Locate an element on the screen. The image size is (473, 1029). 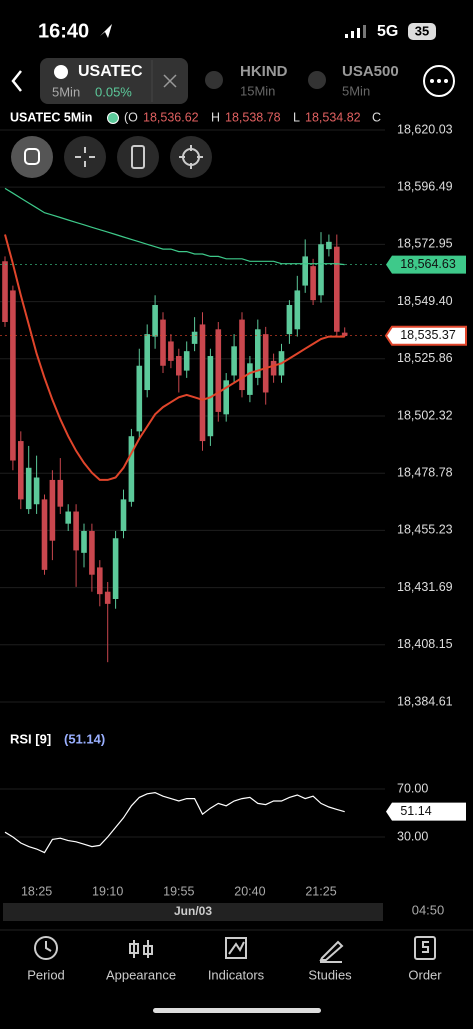
moving-average is located at coordinates (174, 226).